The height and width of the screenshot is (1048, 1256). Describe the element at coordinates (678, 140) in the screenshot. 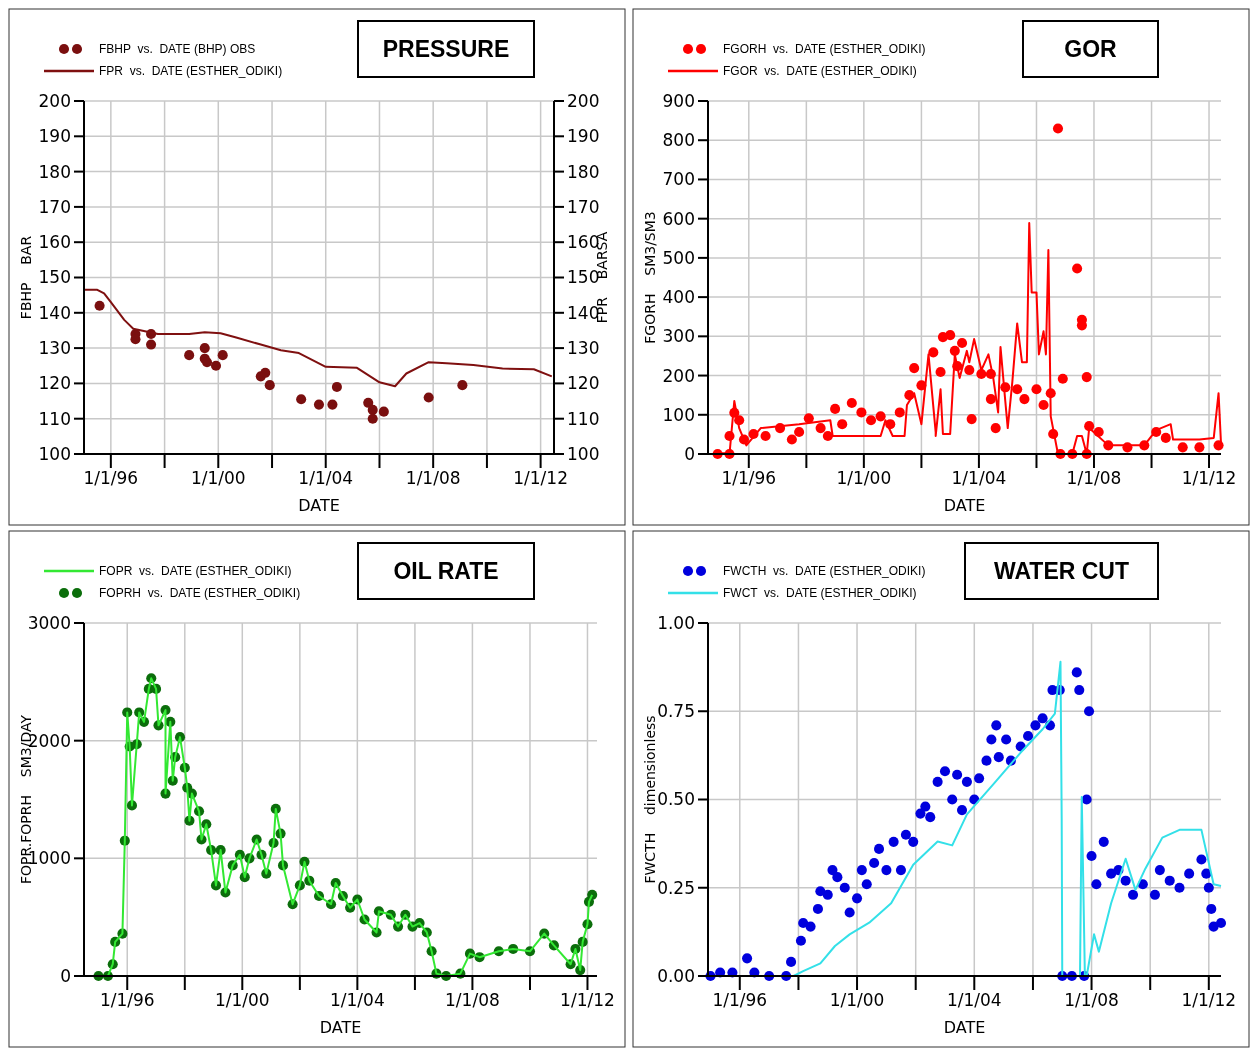

I see `y-tick-label: 800` at that location.